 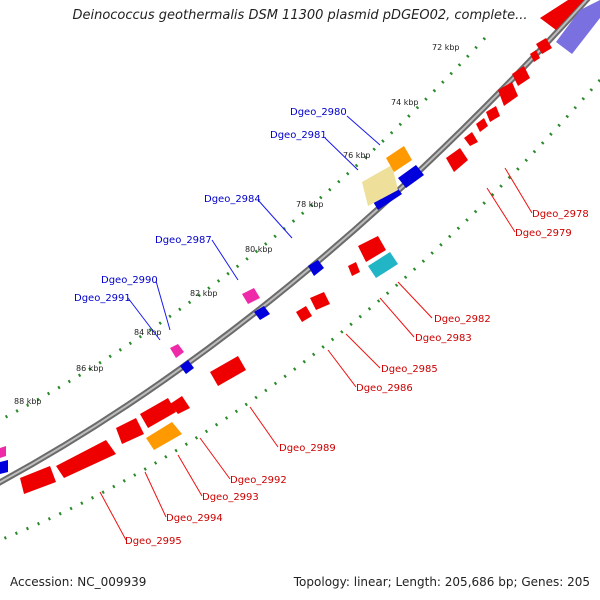 I want to click on gene-label: Dgeo_2993, so click(x=230, y=497).